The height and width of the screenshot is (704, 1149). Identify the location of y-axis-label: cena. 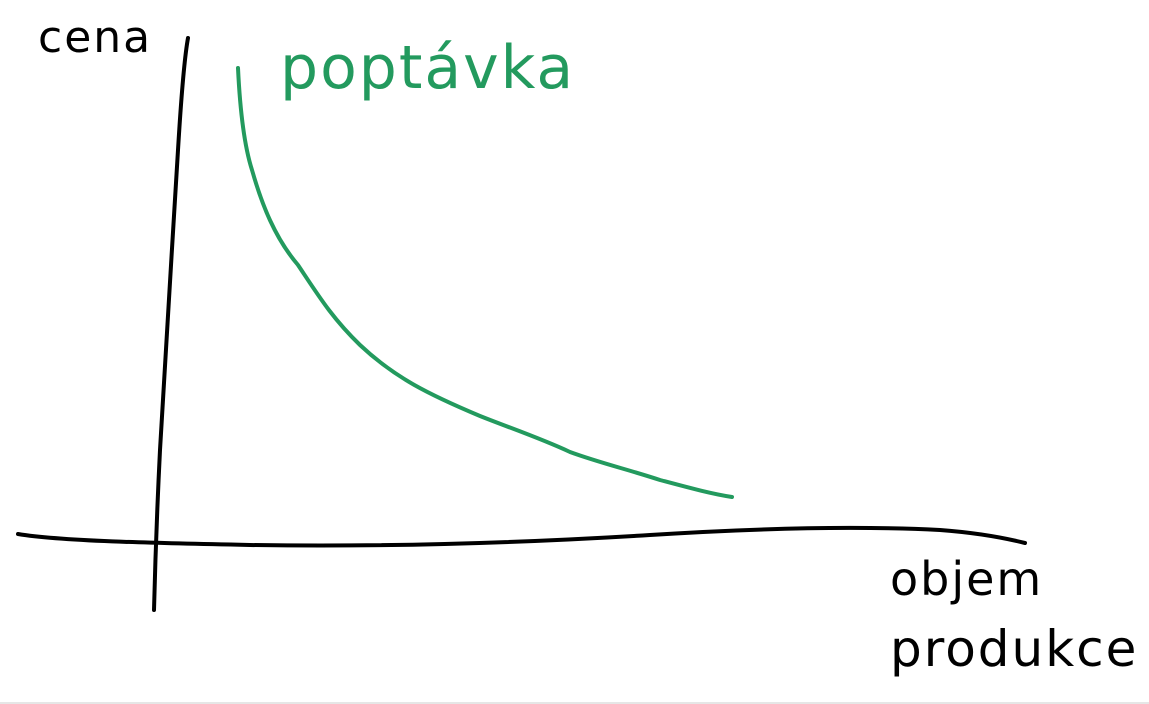
(95, 37).